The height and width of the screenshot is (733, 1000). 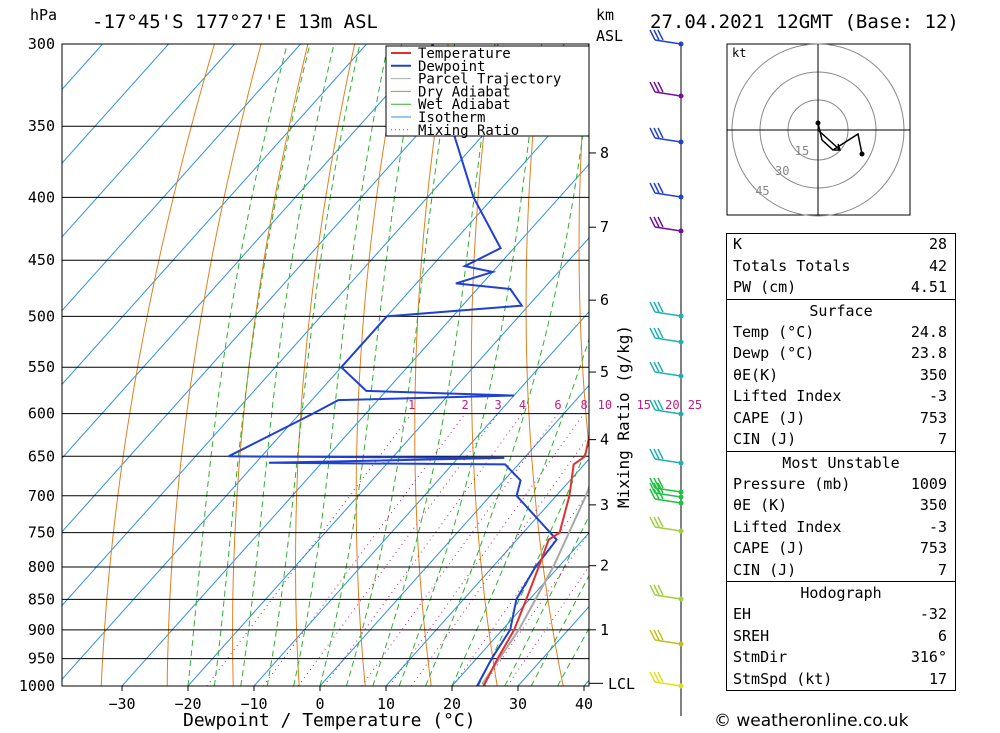 I want to click on index-row: Totals Totals 42, so click(x=841, y=267).